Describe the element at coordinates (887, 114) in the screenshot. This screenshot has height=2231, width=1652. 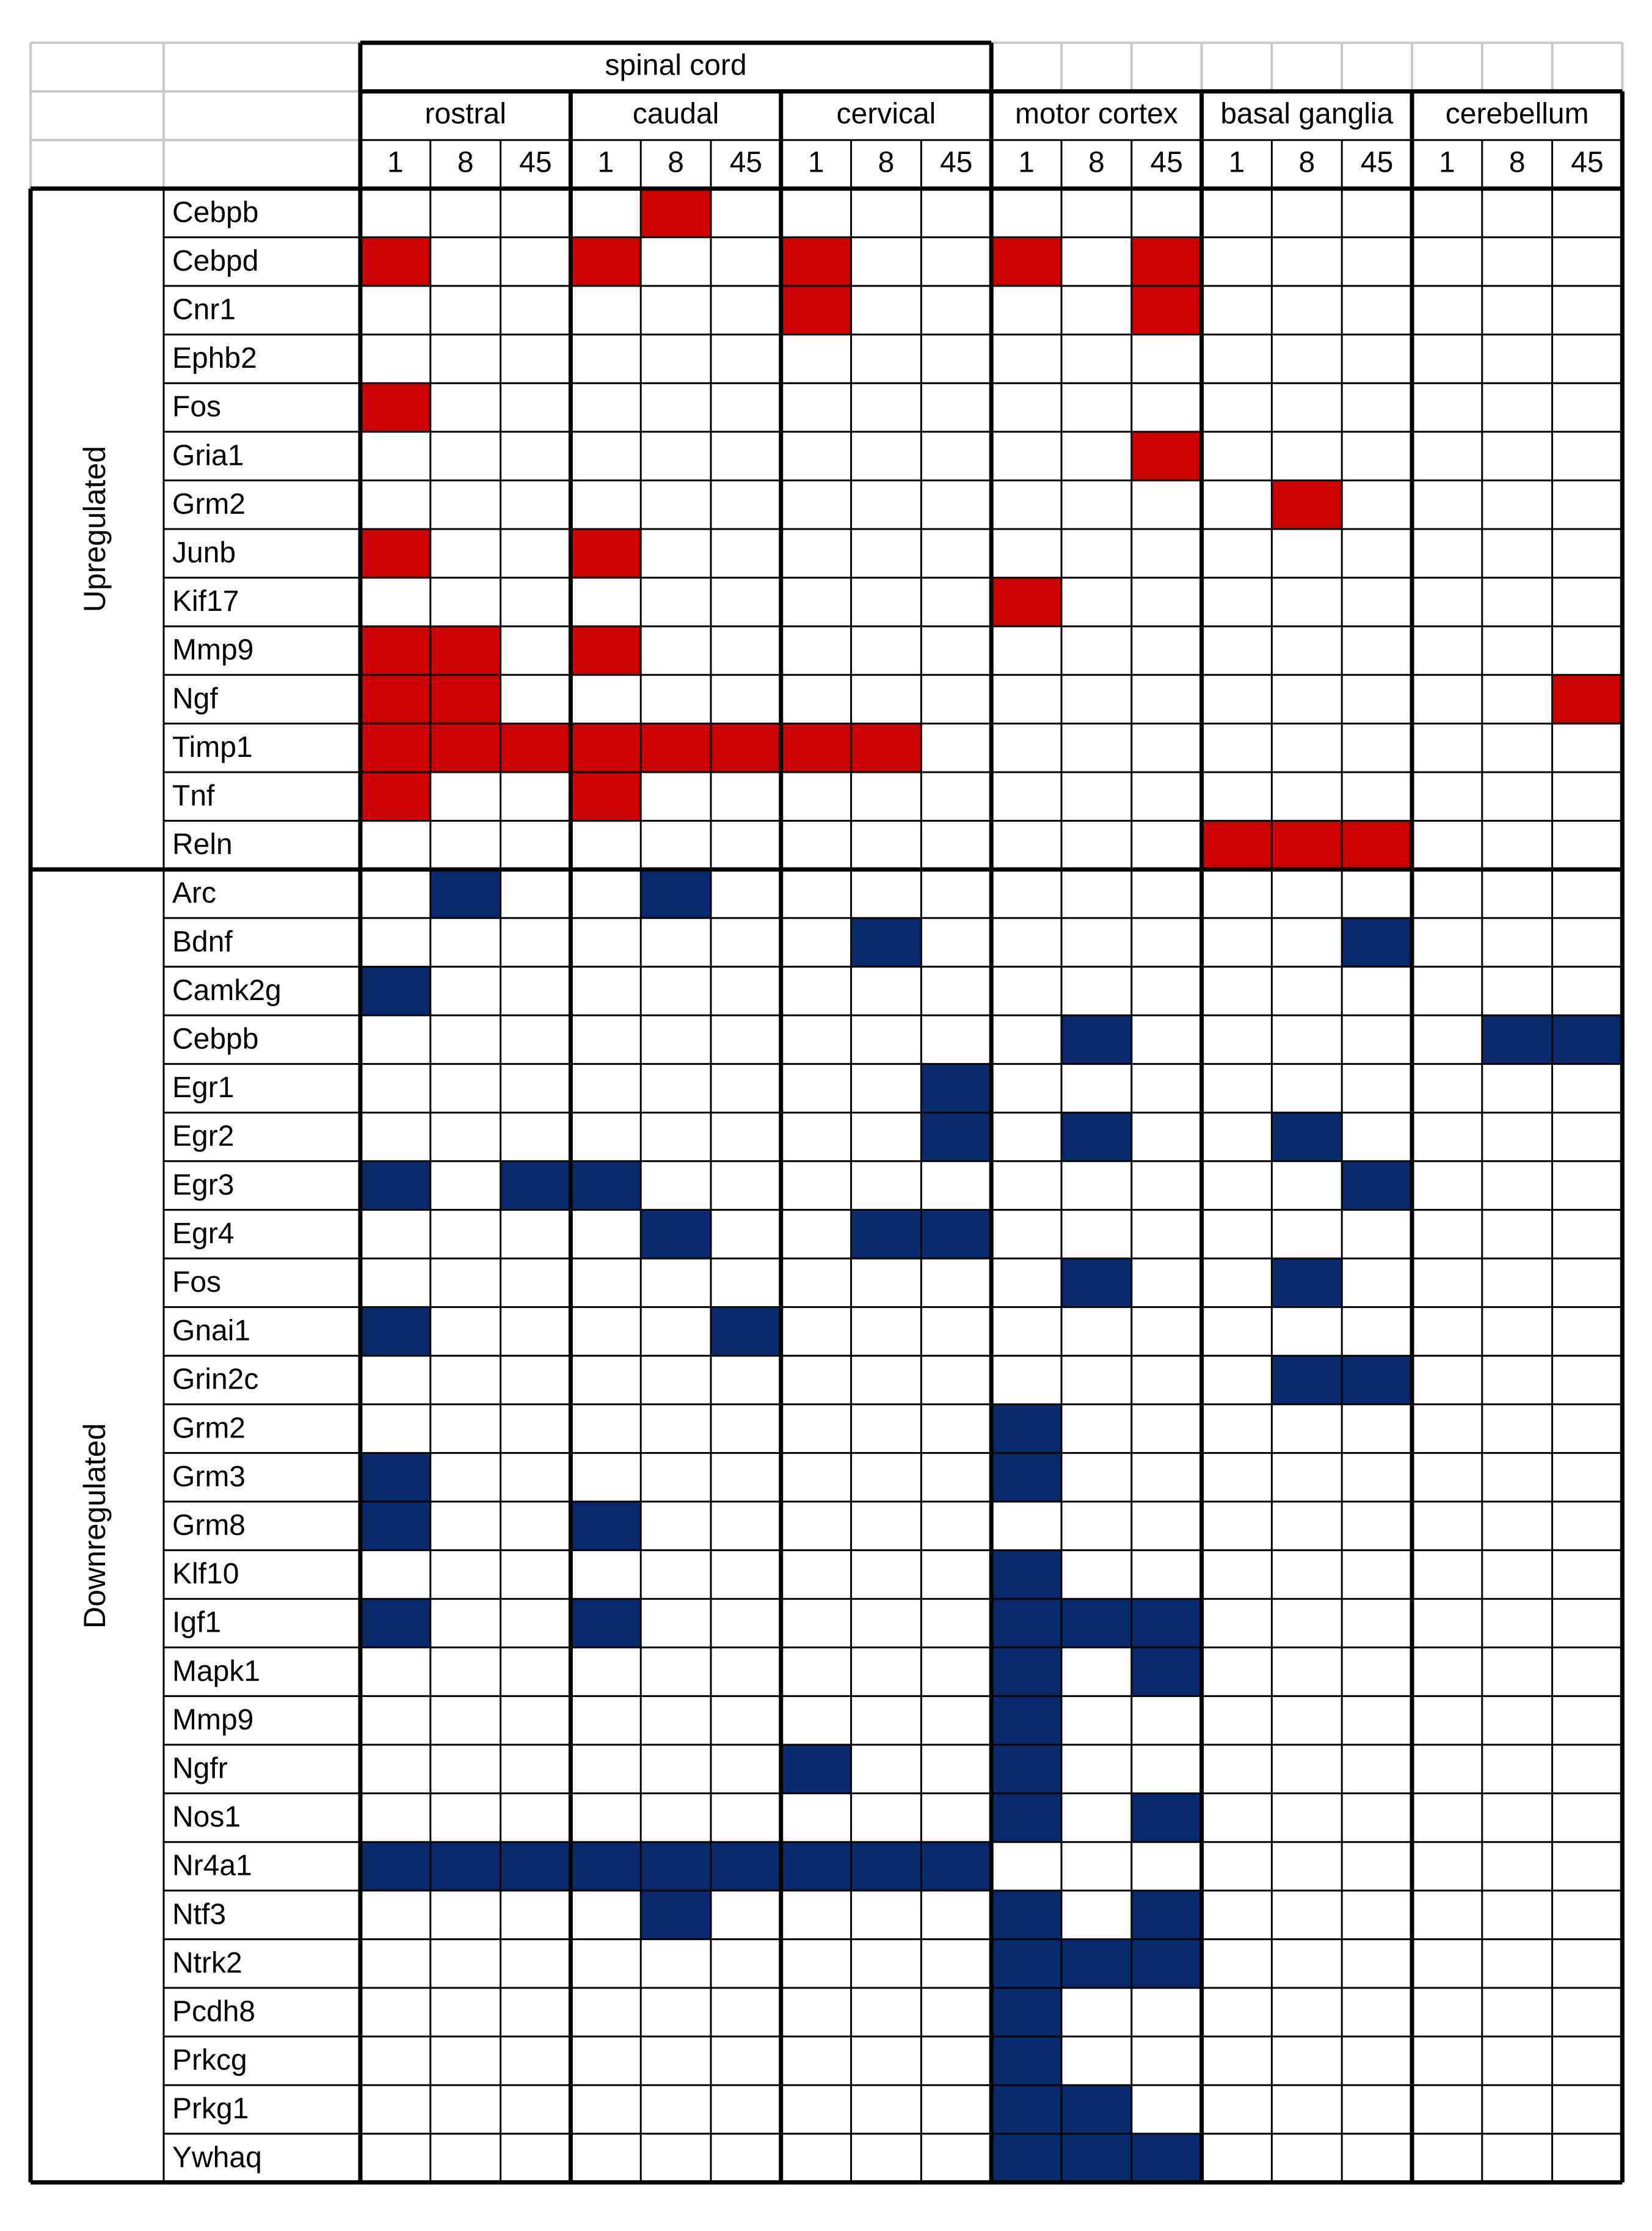
I see `region-label: cervical` at that location.